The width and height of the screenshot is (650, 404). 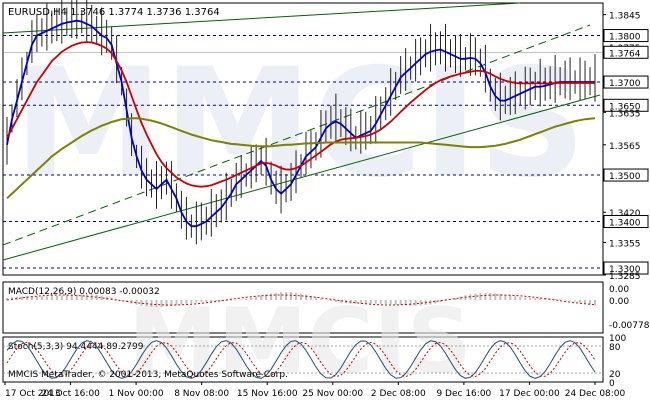 What do you see at coordinates (398, 394) in the screenshot?
I see `x-tick-label: 2 Dec 08:00` at bounding box center [398, 394].